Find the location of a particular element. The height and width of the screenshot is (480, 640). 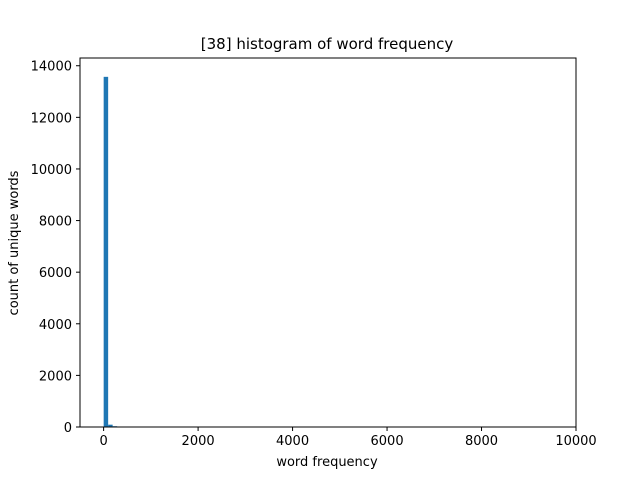

y-tick-label: 4000 is located at coordinates (55, 325).